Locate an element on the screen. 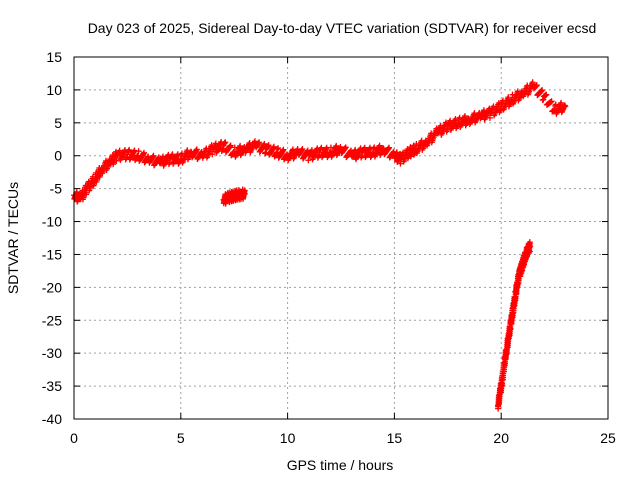 Image resolution: width=640 pixels, height=480 pixels. y-tick-label: -10 is located at coordinates (52, 222).